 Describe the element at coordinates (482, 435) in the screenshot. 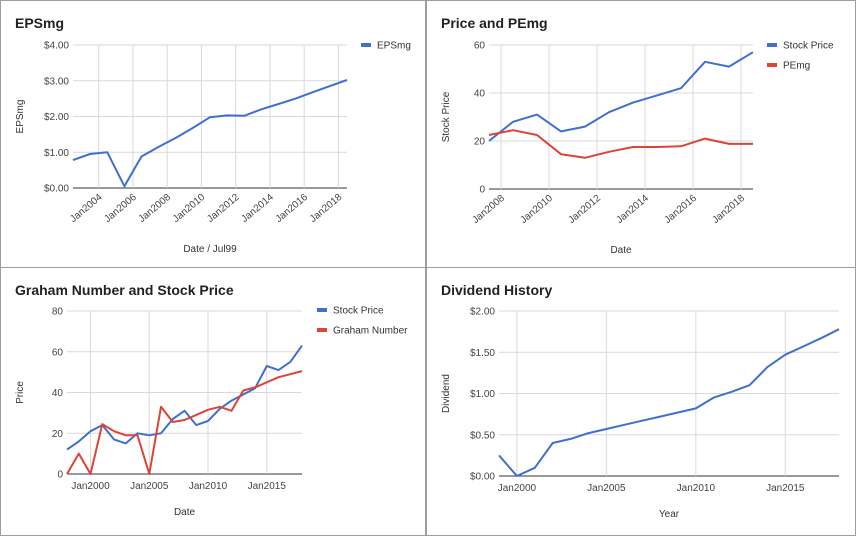

I see `y-tick-label: $0.50` at that location.